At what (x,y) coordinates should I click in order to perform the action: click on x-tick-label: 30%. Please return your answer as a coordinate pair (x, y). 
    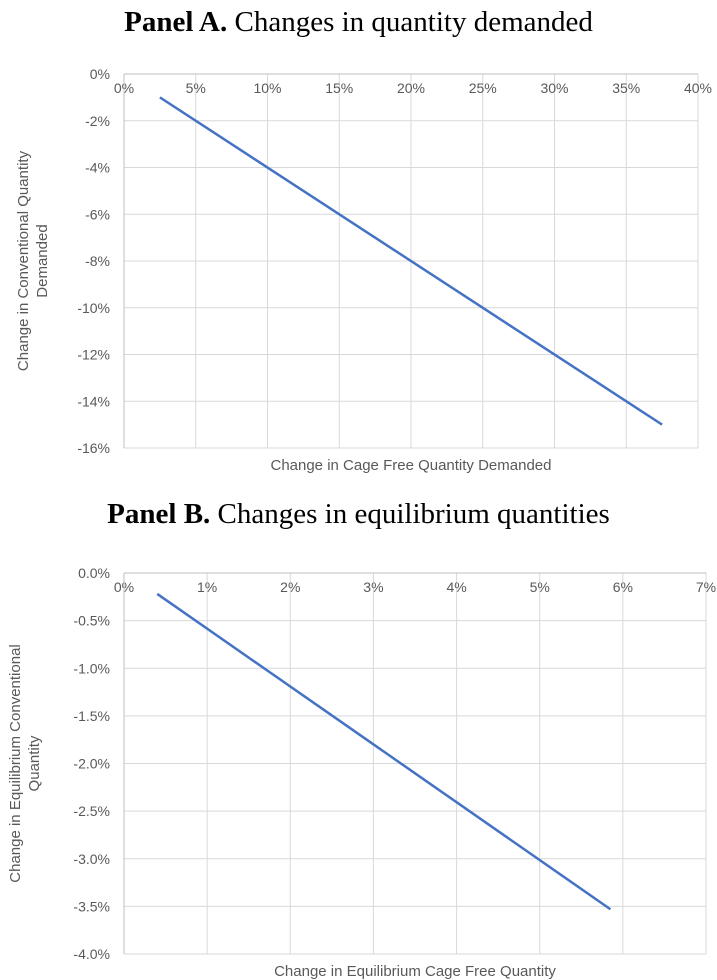
    Looking at the image, I should click on (554, 88).